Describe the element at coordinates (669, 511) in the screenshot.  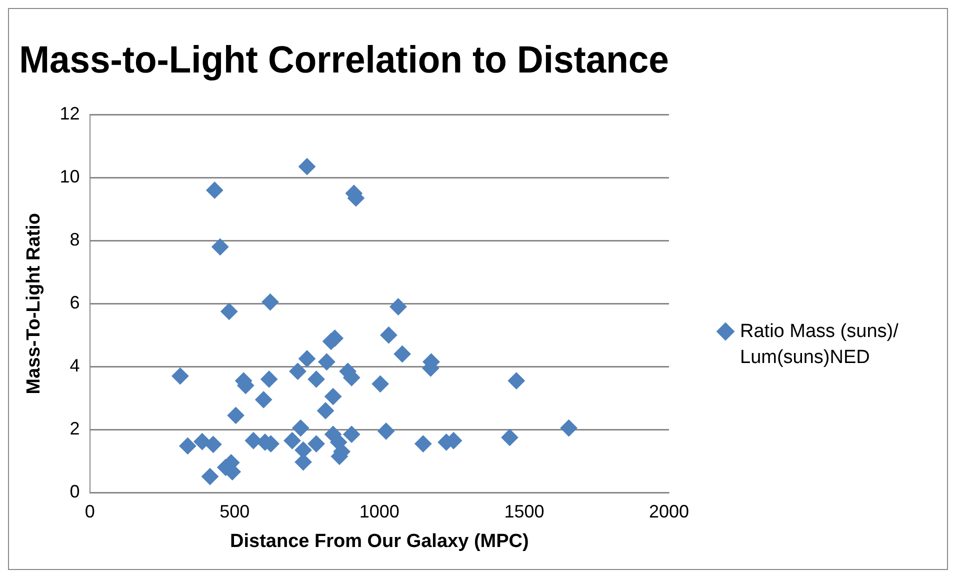
I see `x-tick-label: 2000` at that location.